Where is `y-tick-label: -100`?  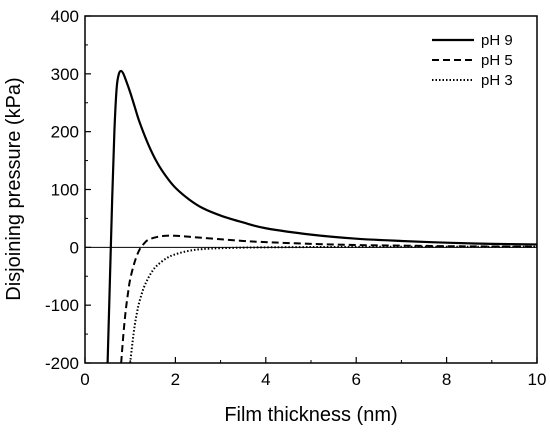 y-tick-label: -100 is located at coordinates (62, 305).